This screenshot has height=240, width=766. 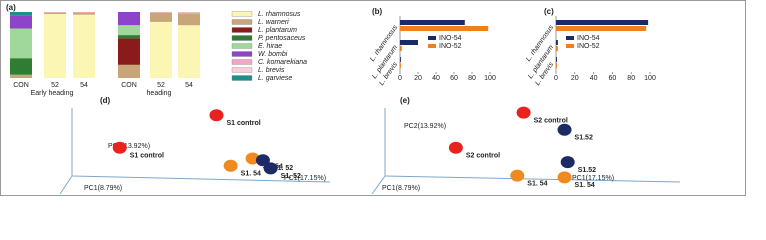 What do you see at coordinates (243, 123) in the screenshot?
I see `point-label: S1 control` at bounding box center [243, 123].